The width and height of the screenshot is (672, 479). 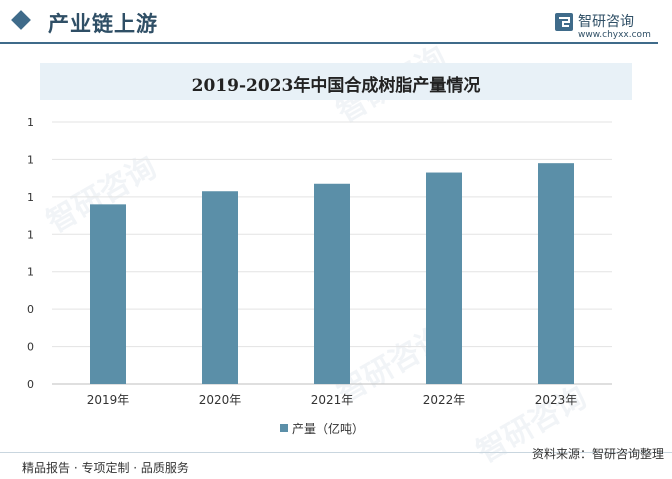 What do you see at coordinates (332, 400) in the screenshot?
I see `x-tick-label: 2021年` at bounding box center [332, 400].